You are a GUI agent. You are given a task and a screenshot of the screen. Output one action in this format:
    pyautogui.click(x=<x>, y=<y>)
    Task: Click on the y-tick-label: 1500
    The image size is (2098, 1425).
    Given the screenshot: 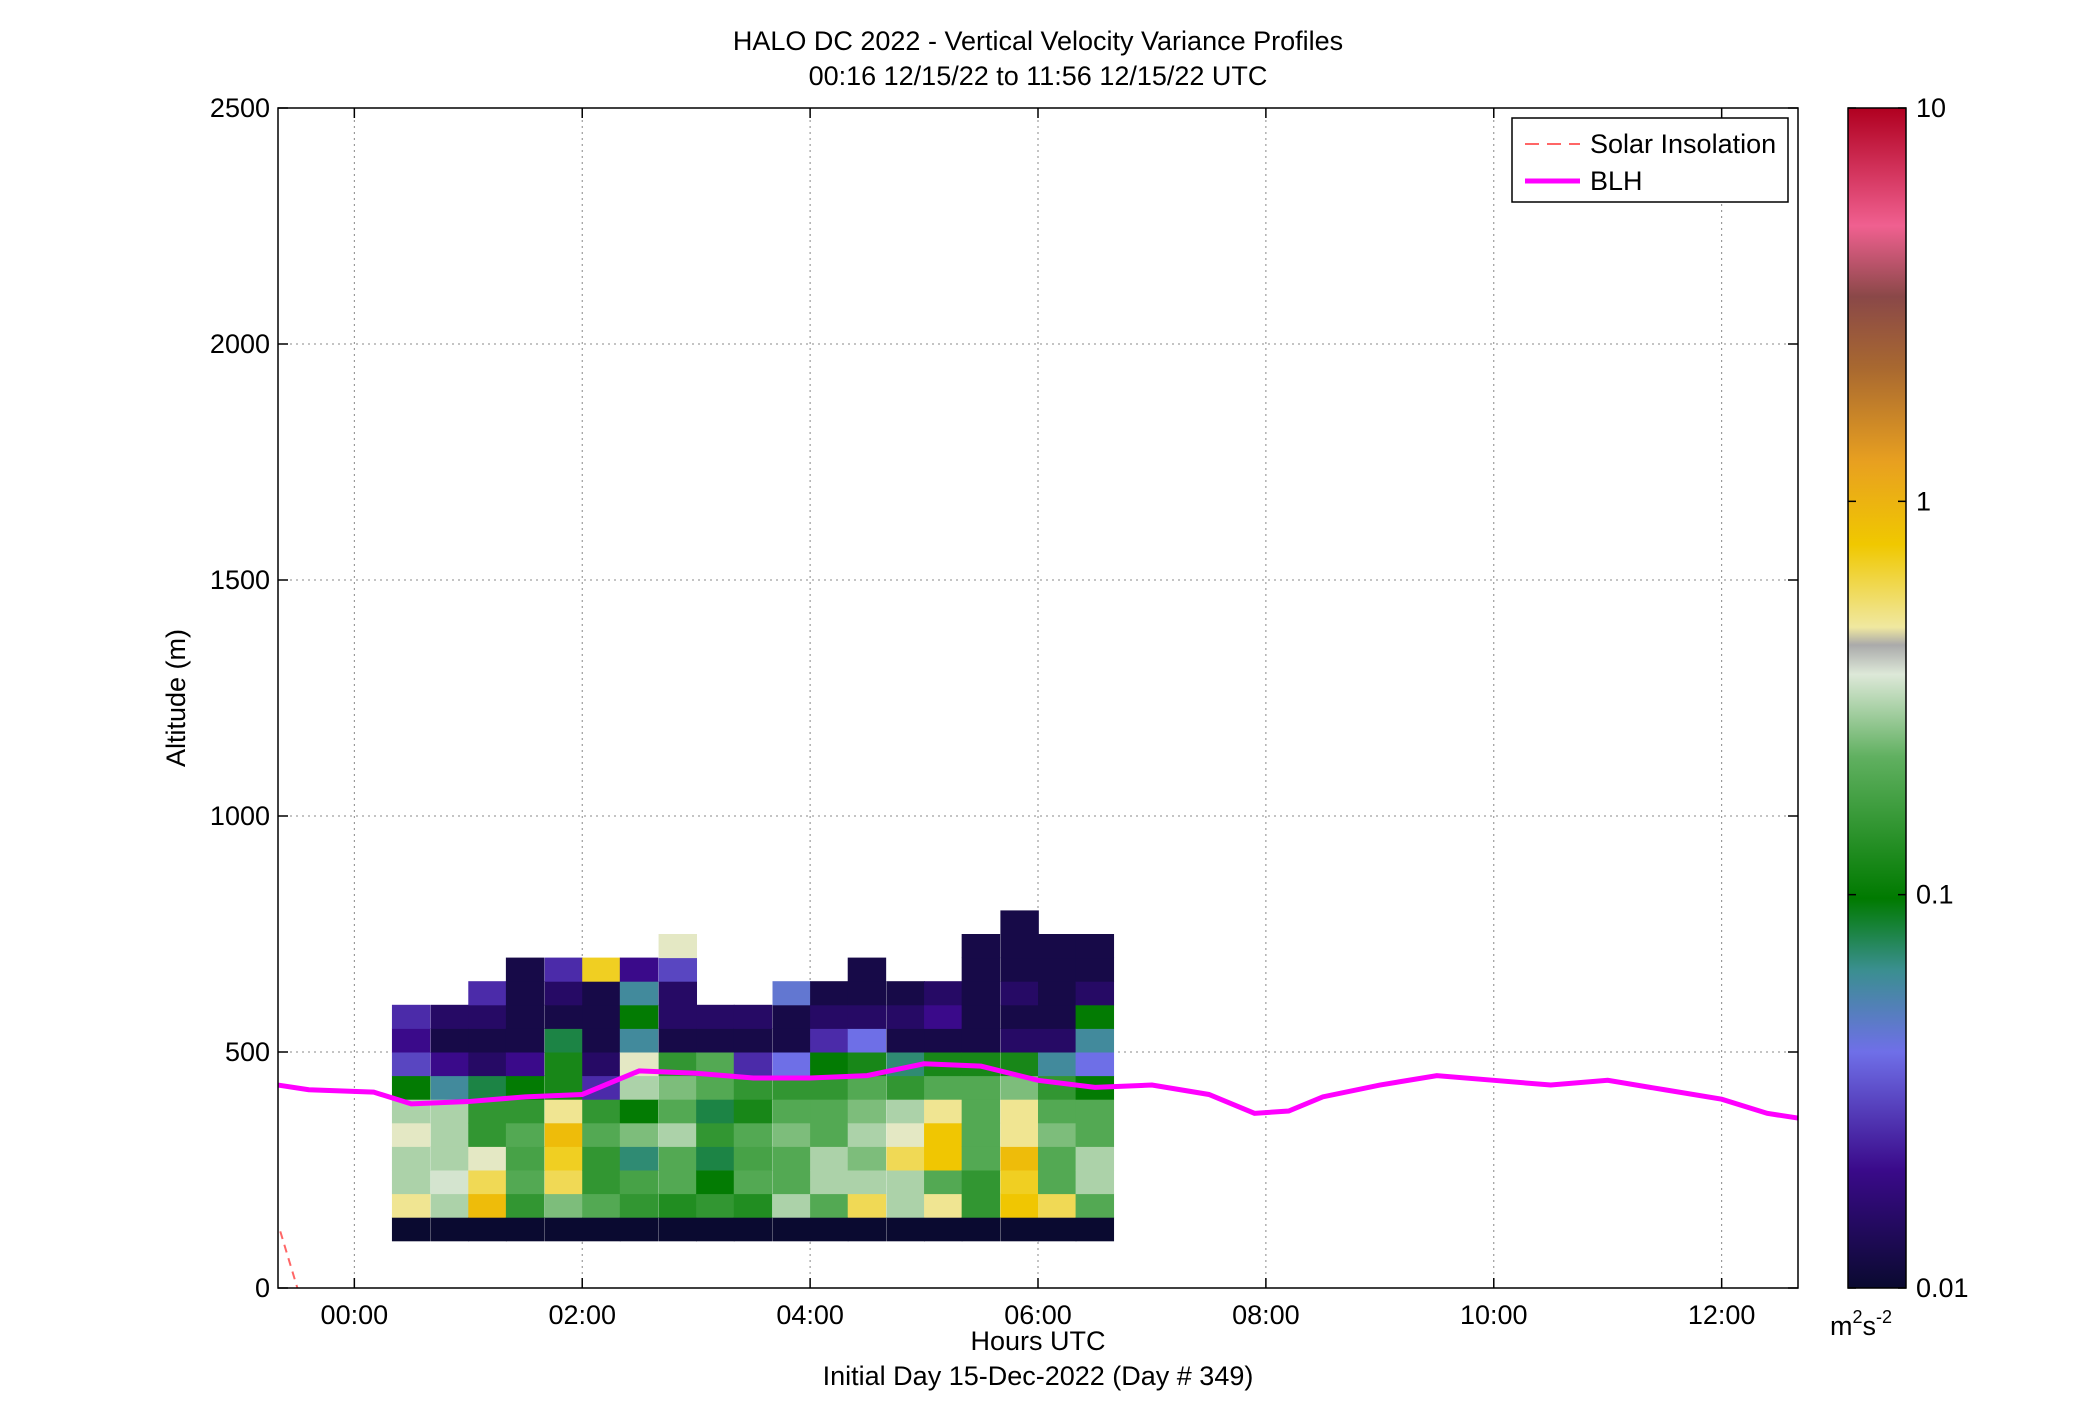 What is the action you would take?
    pyautogui.click(x=240, y=580)
    